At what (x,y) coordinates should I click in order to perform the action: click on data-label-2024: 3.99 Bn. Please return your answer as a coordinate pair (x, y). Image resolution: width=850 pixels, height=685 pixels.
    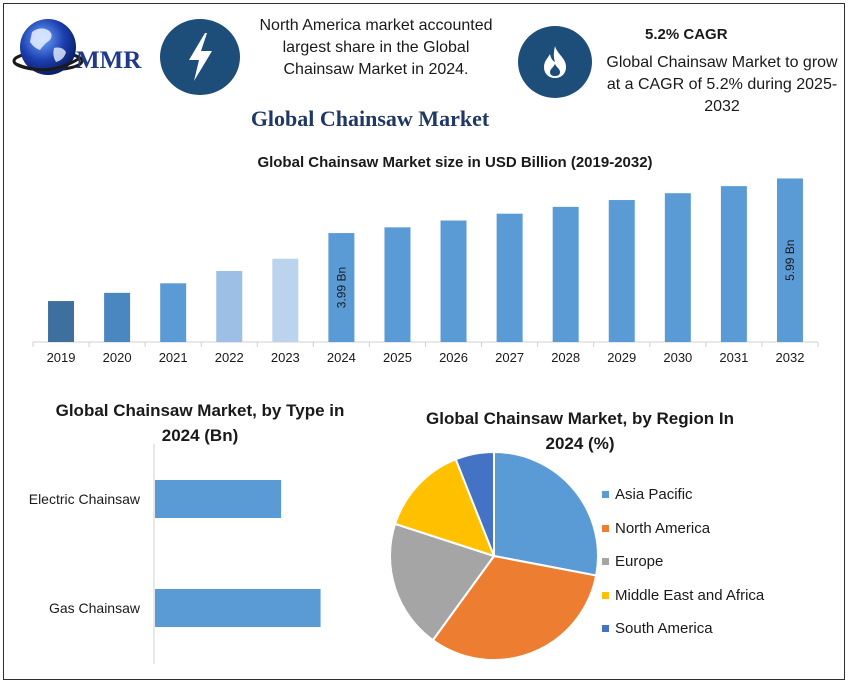
    Looking at the image, I should click on (341, 287).